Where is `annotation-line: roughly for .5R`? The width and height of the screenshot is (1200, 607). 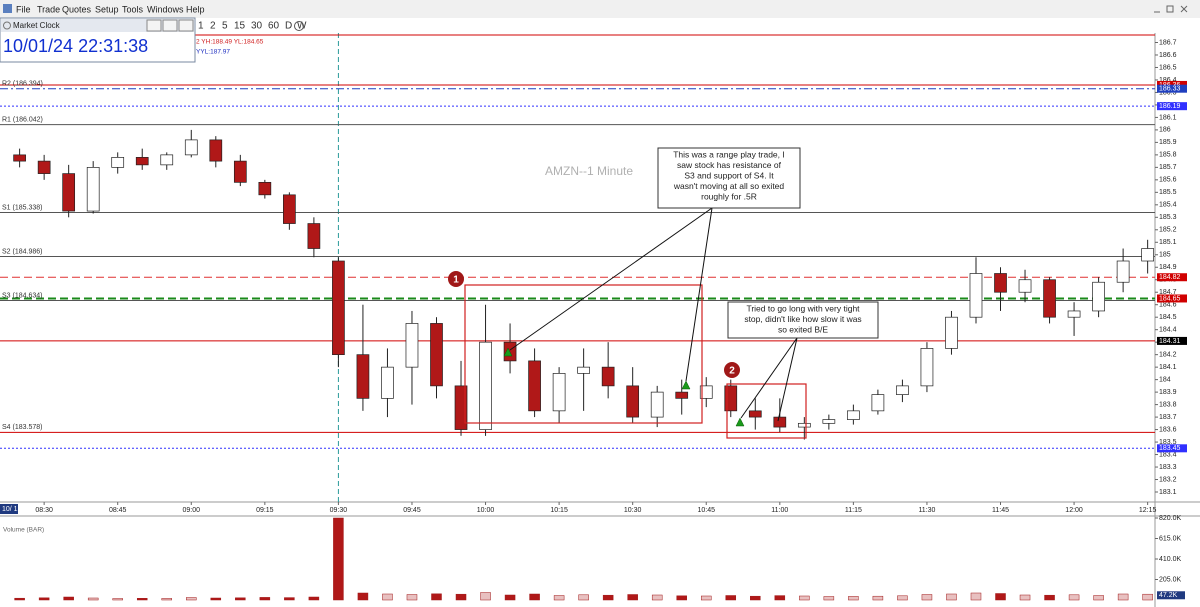
annotation-line: roughly for .5R is located at coordinates (729, 196).